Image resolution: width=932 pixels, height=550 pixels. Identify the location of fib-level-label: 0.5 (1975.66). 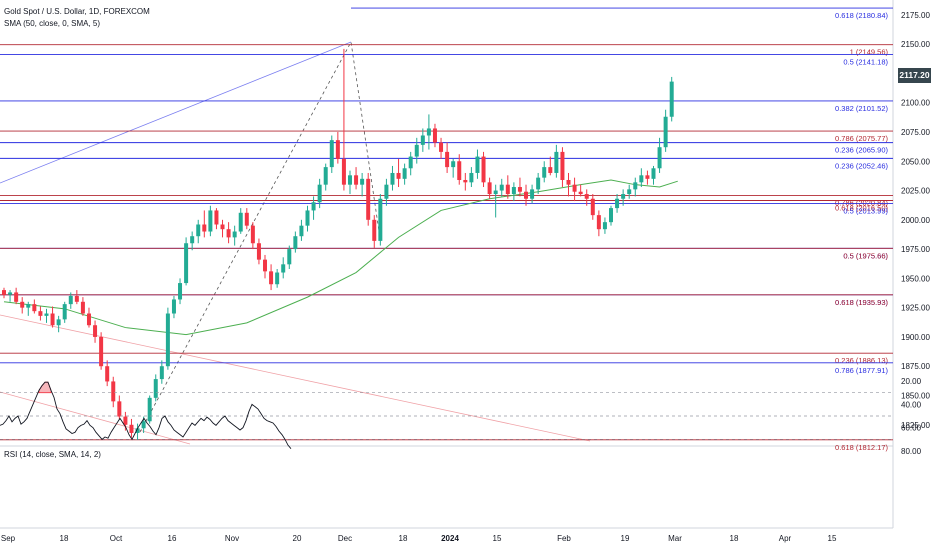
(865, 255).